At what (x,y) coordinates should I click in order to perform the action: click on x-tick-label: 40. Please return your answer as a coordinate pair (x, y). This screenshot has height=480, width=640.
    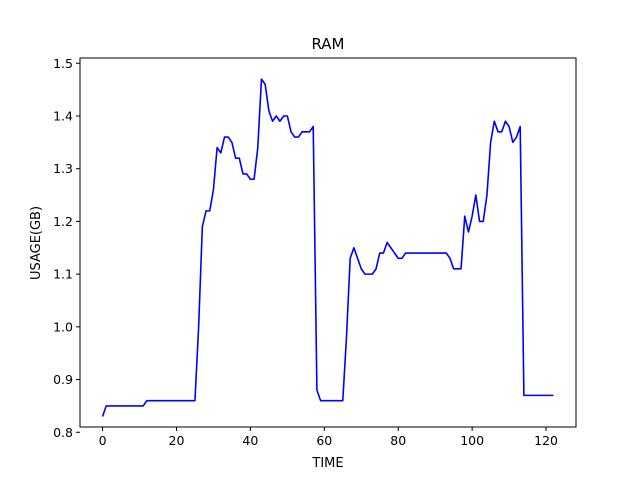
    Looking at the image, I should click on (250, 440).